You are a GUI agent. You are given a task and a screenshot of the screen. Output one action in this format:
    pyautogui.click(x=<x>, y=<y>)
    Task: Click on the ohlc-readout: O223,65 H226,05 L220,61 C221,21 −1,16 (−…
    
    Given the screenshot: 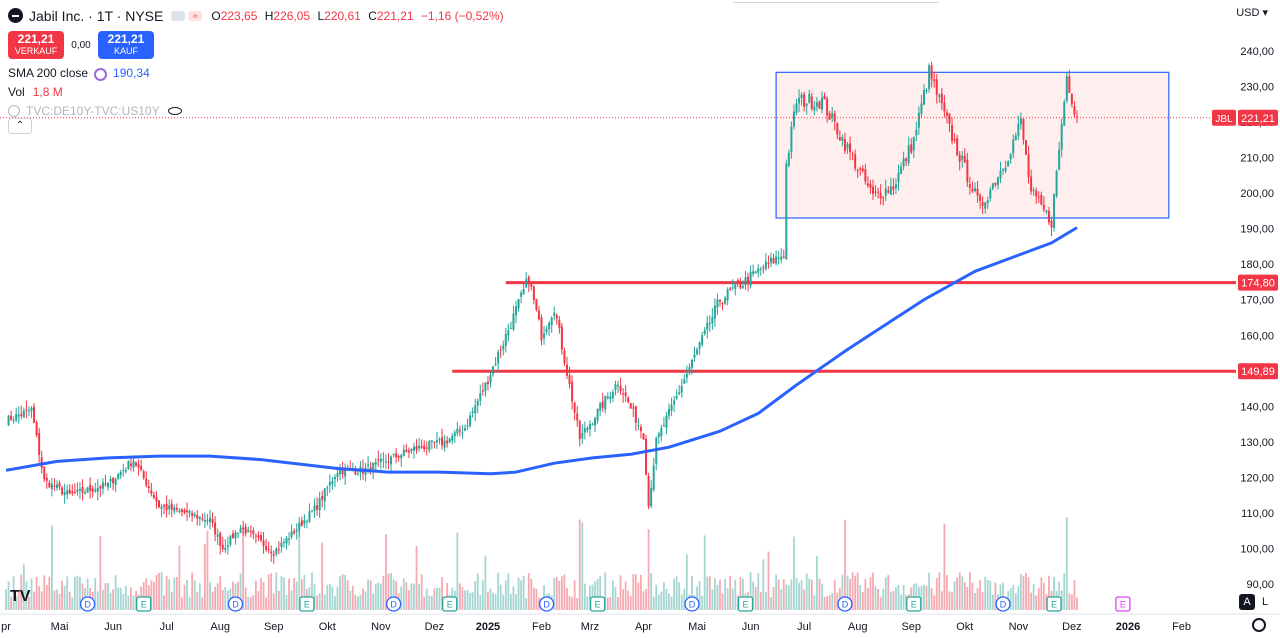 What is the action you would take?
    pyautogui.click(x=359, y=16)
    